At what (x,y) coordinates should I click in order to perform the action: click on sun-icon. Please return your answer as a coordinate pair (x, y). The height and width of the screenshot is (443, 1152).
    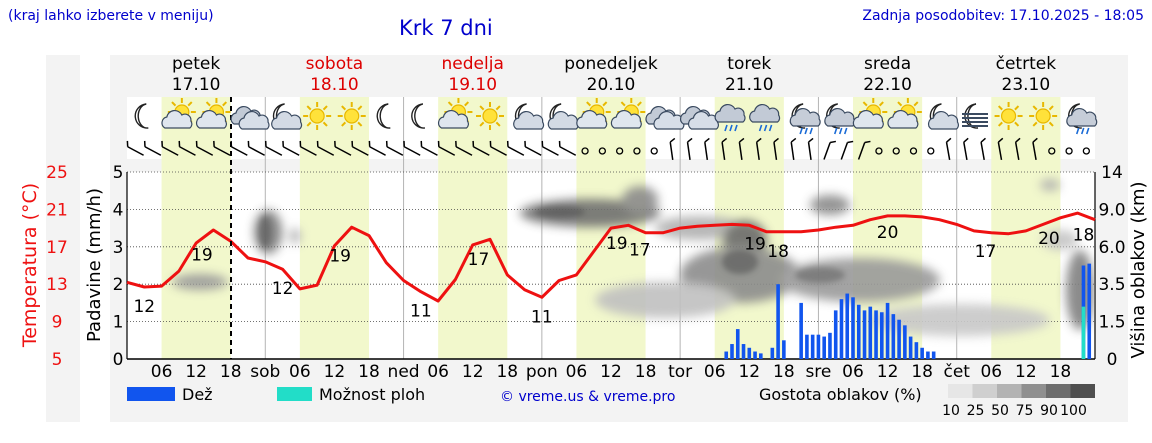
    Looking at the image, I should click on (1043, 116).